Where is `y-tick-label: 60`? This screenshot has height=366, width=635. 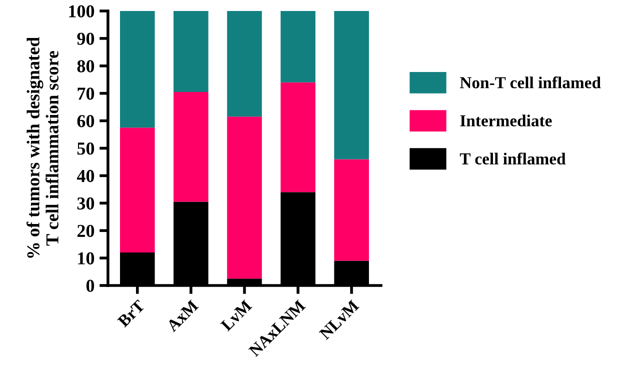 y-tick-label: 60 is located at coordinates (85, 121).